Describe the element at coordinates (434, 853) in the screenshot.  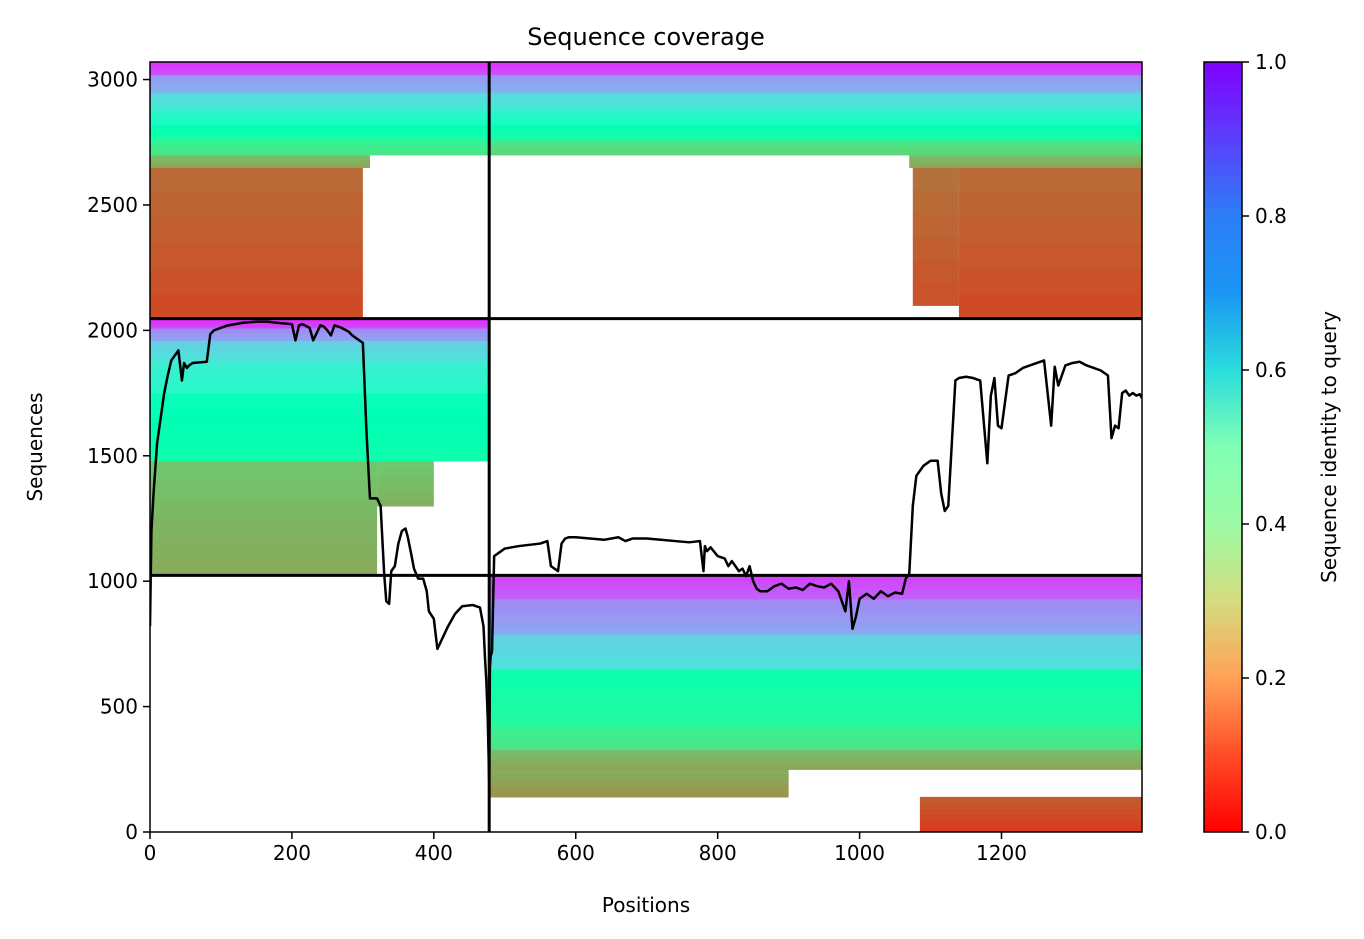
I see `x-tick-label-2: 400` at that location.